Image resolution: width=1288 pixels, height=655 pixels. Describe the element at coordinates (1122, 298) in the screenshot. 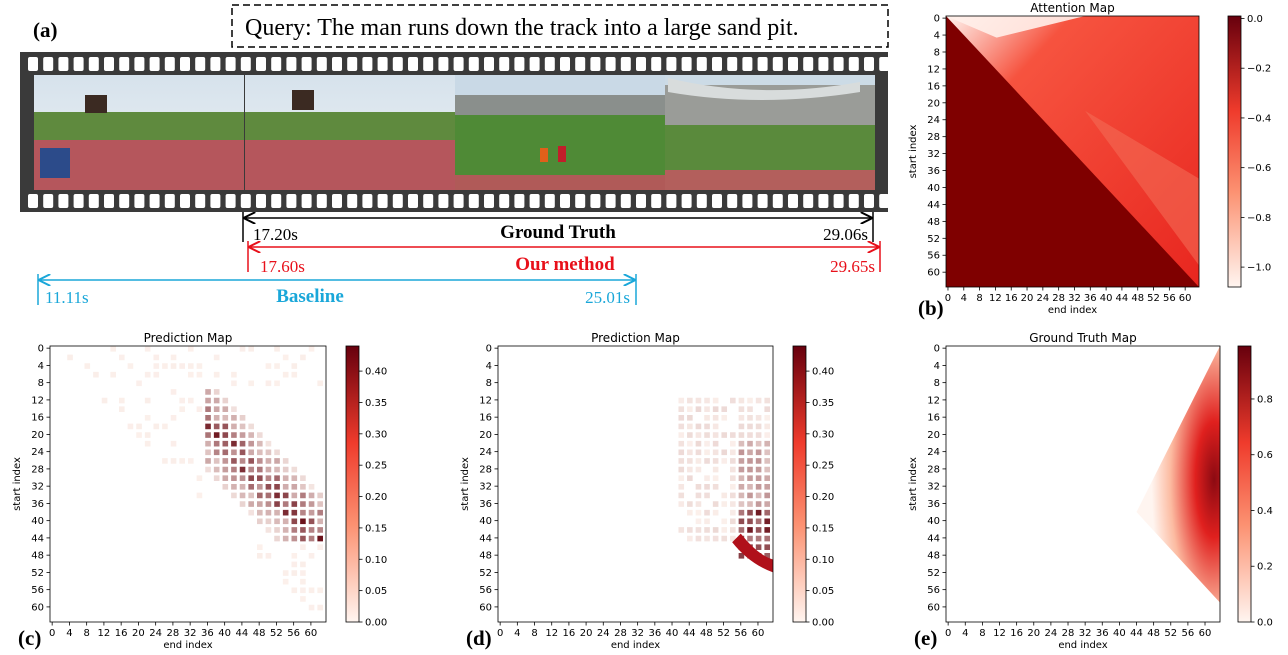

I see `x-tick-label: 44` at that location.